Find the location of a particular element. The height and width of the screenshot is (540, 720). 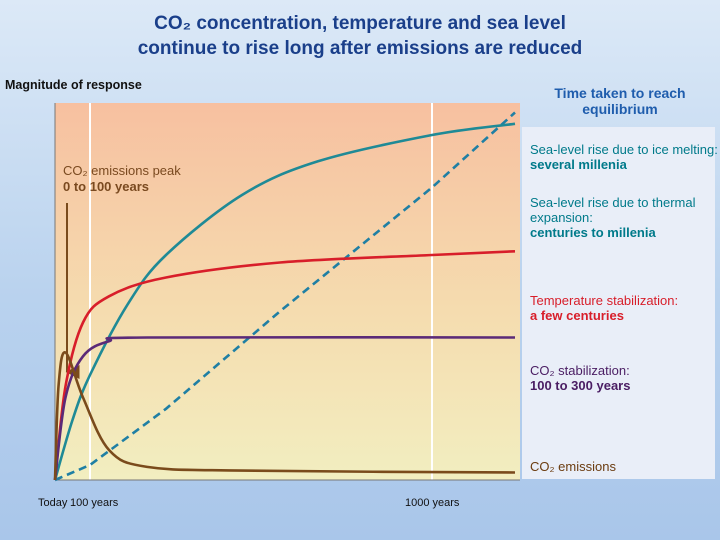

legend-temperature-sub: a few centuries is located at coordinates (577, 315).